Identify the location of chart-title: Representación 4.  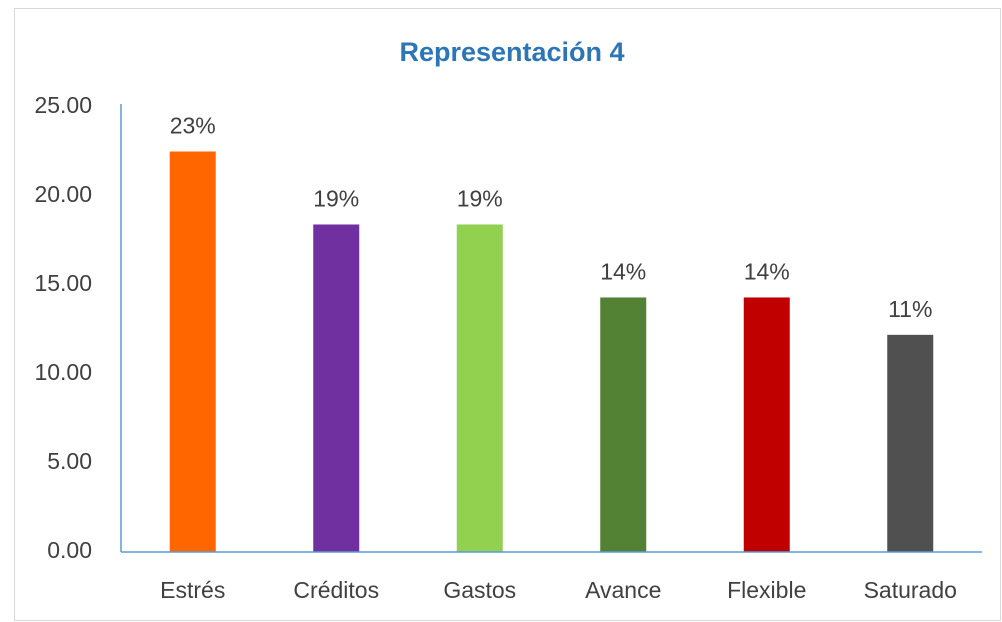
(511, 52).